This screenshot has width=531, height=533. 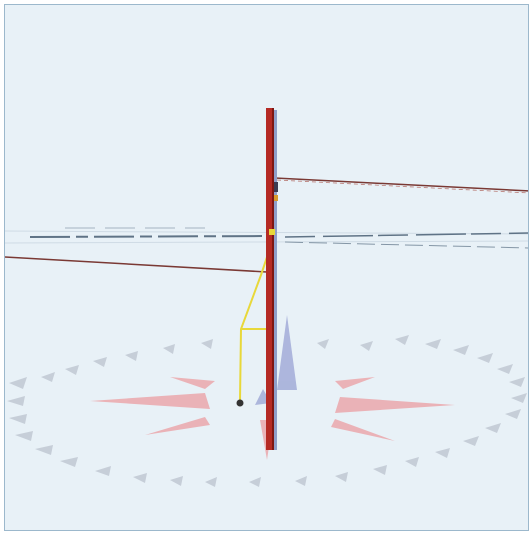 I want to click on utility-pole-icon, so click(x=272, y=279).